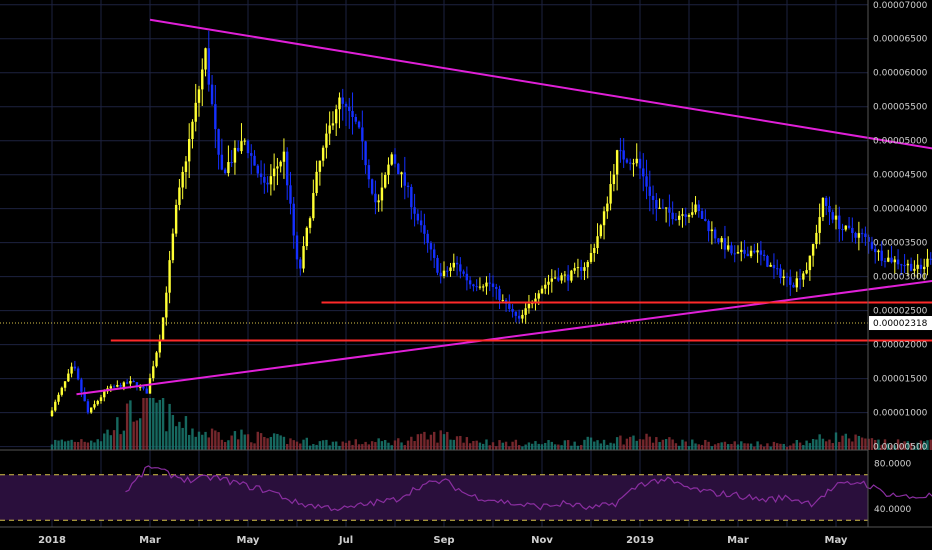  Describe the element at coordinates (900, 346) in the screenshot. I see `price-tick-label: 0.00002000` at that location.